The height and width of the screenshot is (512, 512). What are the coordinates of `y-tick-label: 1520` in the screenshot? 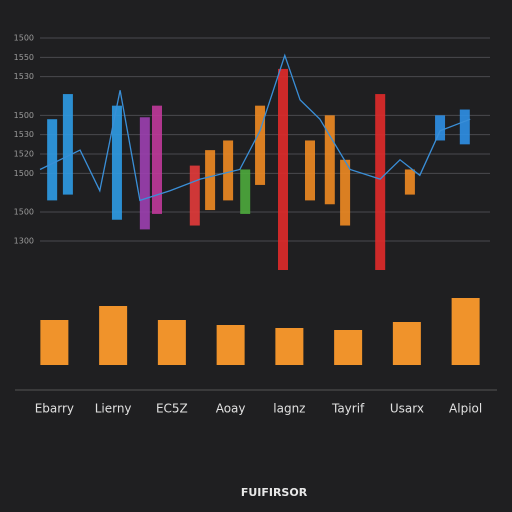 It's located at (24, 154).